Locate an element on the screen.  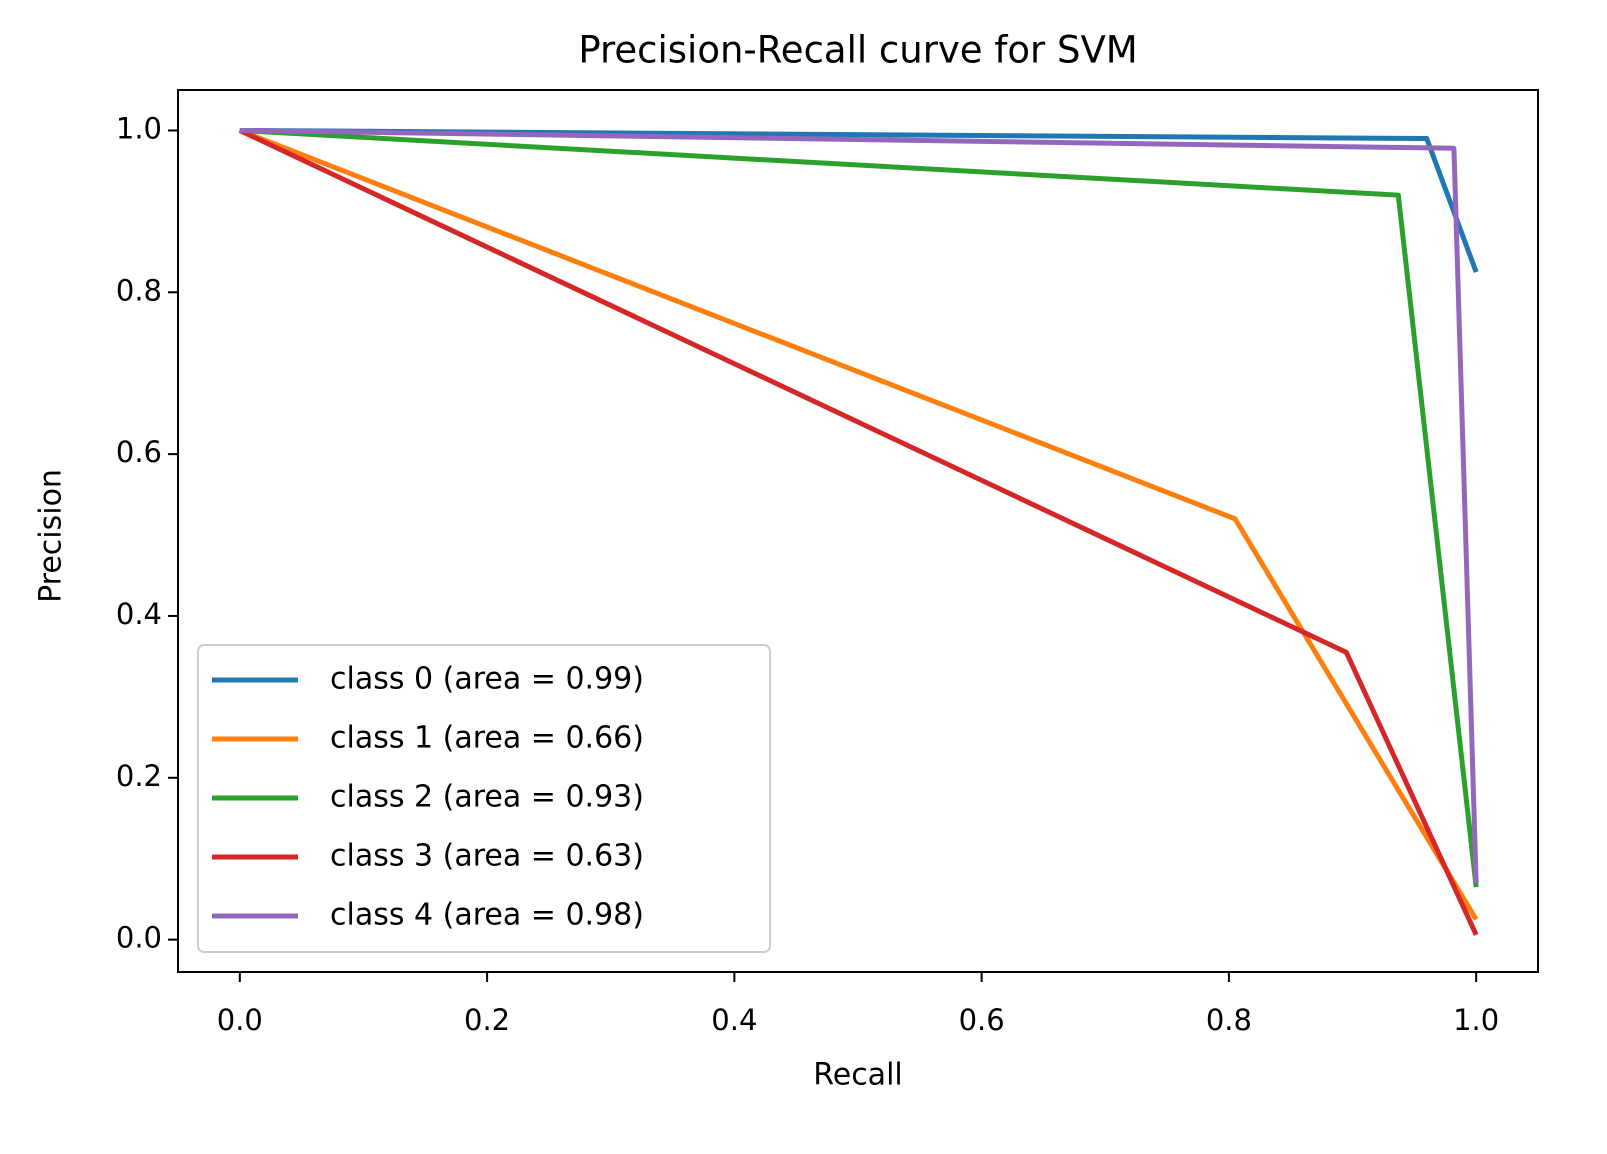
chart-title: Precision-Recall curve for SVM is located at coordinates (857, 50).